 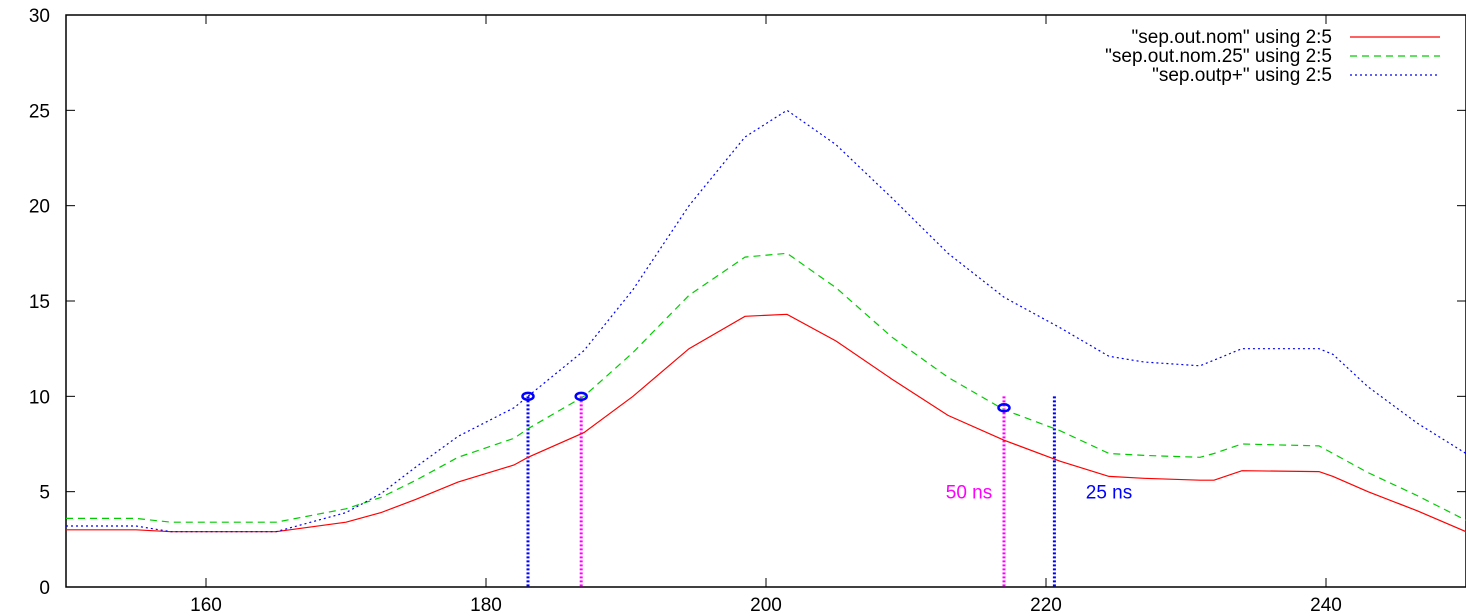 I want to click on y-tick-label: 5, so click(x=44, y=493).